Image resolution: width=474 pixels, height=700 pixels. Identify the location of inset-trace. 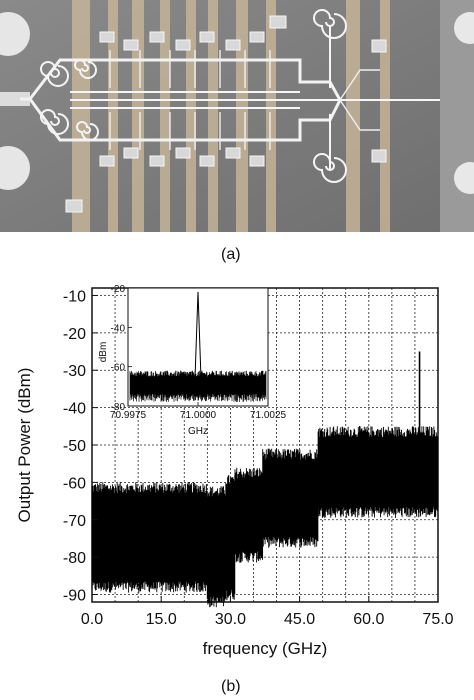
(198, 346).